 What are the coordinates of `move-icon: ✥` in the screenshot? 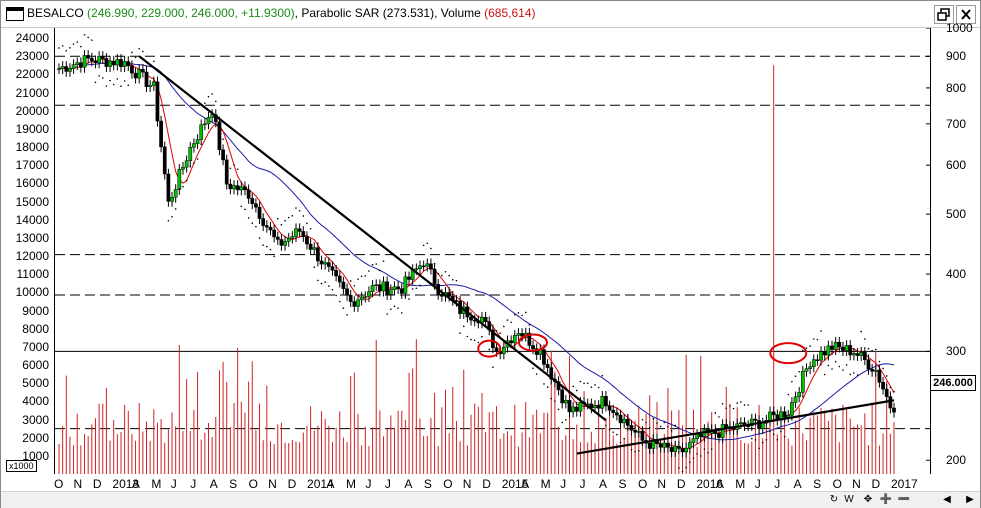 It's located at (868, 499).